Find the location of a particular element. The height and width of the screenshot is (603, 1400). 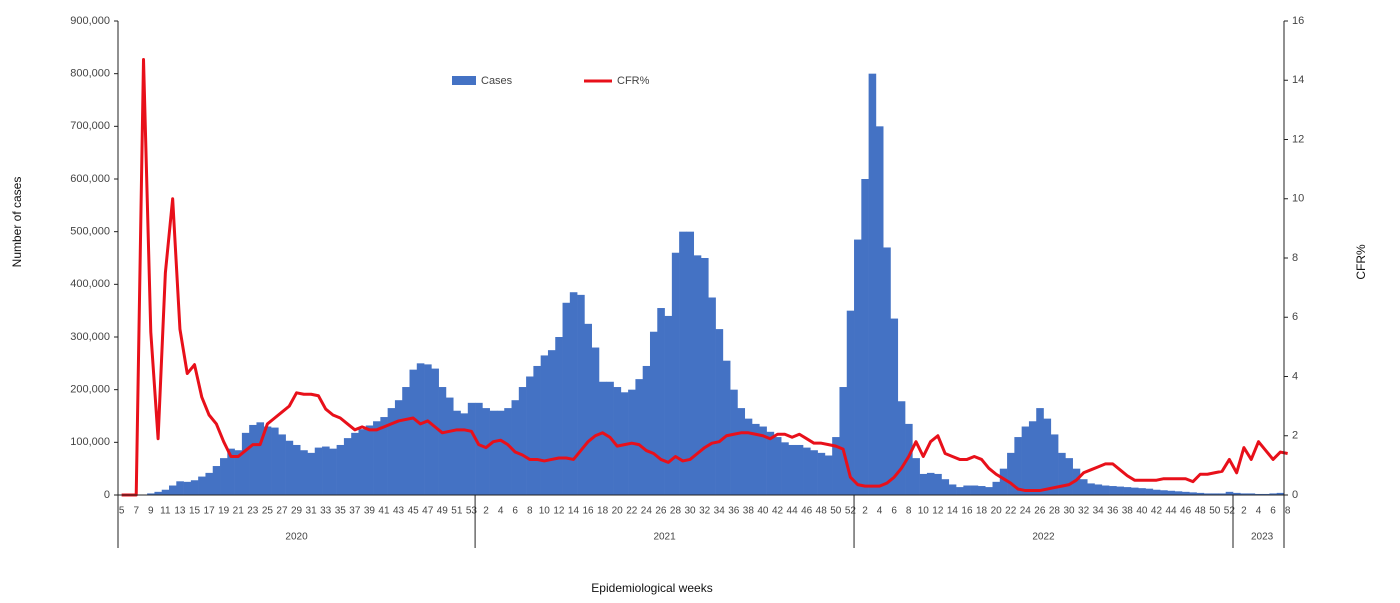

x-tick-label: 26 is located at coordinates (661, 511).